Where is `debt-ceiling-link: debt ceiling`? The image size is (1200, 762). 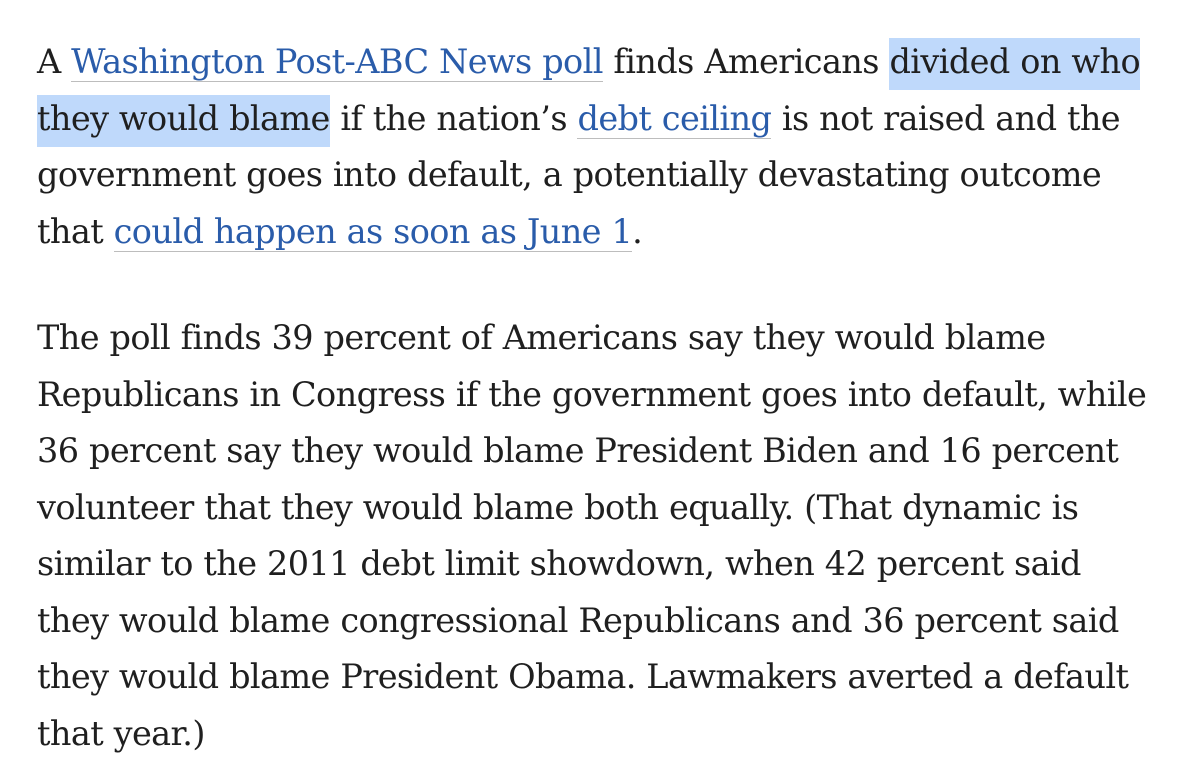
debt-ceiling-link: debt ceiling is located at coordinates (674, 118).